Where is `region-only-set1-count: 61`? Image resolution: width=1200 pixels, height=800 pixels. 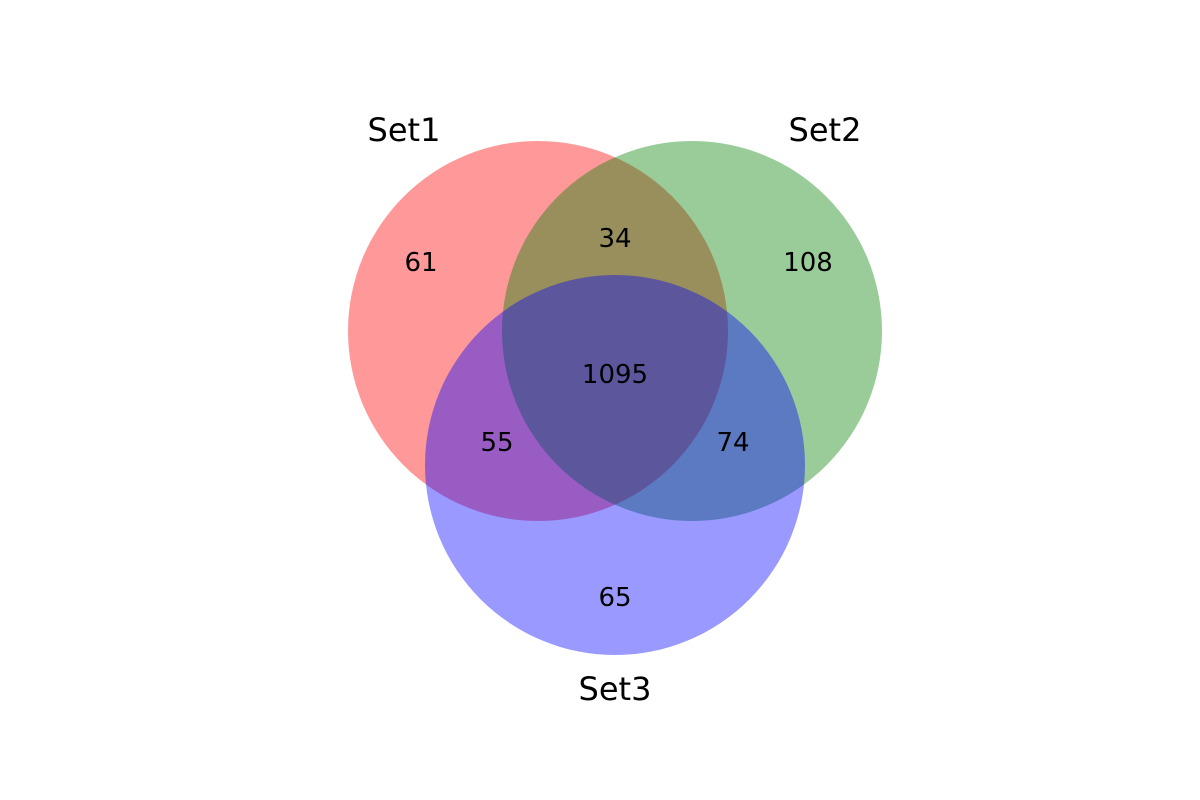
region-only-set1-count: 61 is located at coordinates (420, 263).